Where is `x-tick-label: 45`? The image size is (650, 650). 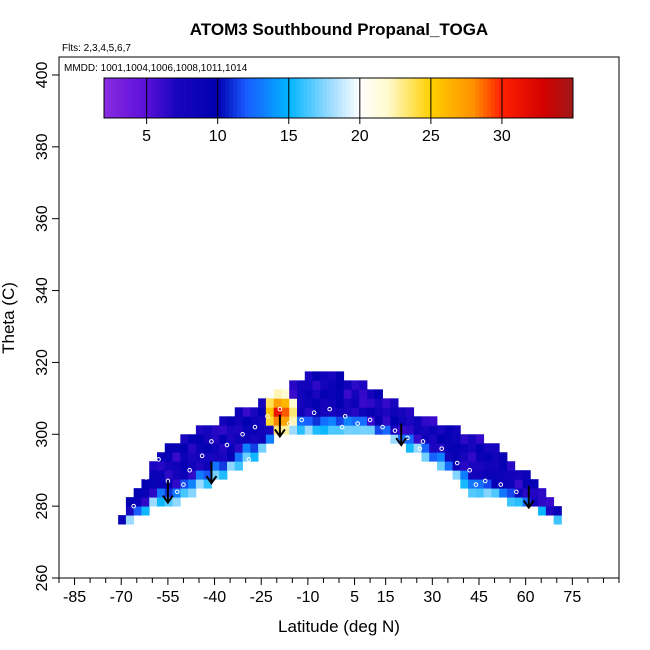 x-tick-label: 45 is located at coordinates (479, 597).